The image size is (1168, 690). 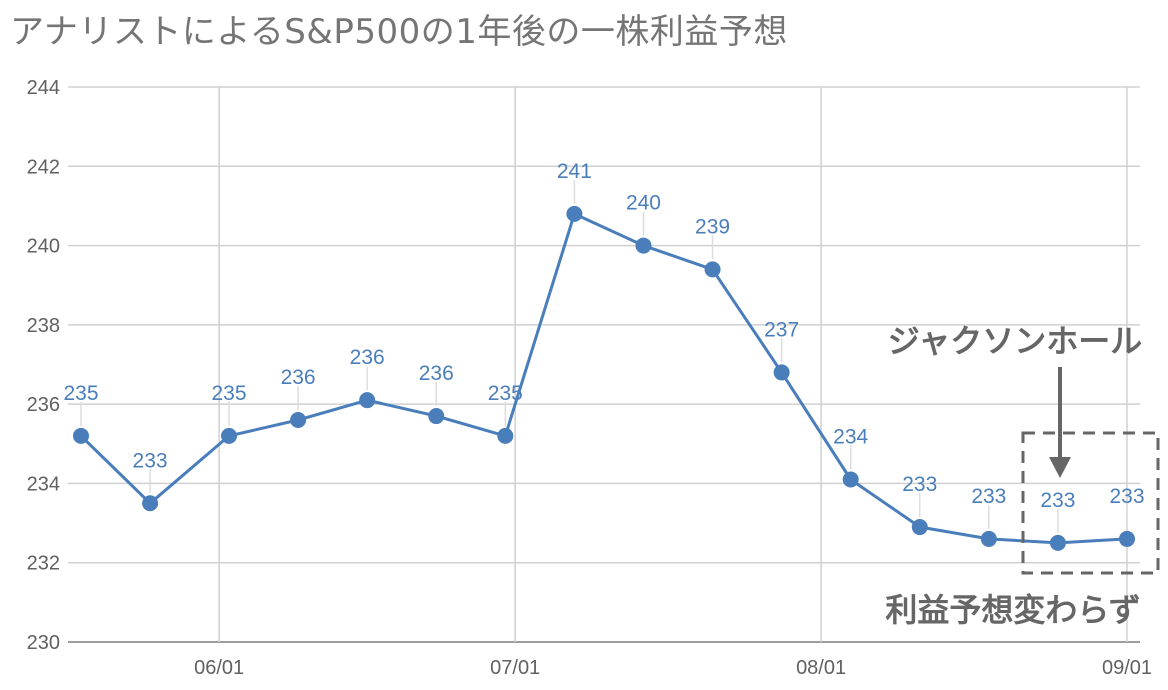 What do you see at coordinates (43, 326) in the screenshot?
I see `y-tick-label: 238` at bounding box center [43, 326].